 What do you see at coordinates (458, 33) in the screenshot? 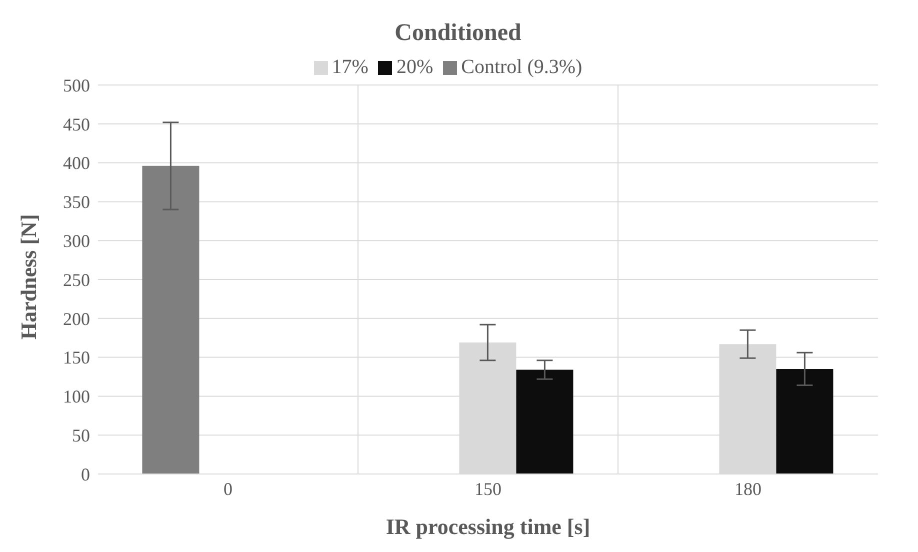
I see `chart-title: Conditioned` at bounding box center [458, 33].